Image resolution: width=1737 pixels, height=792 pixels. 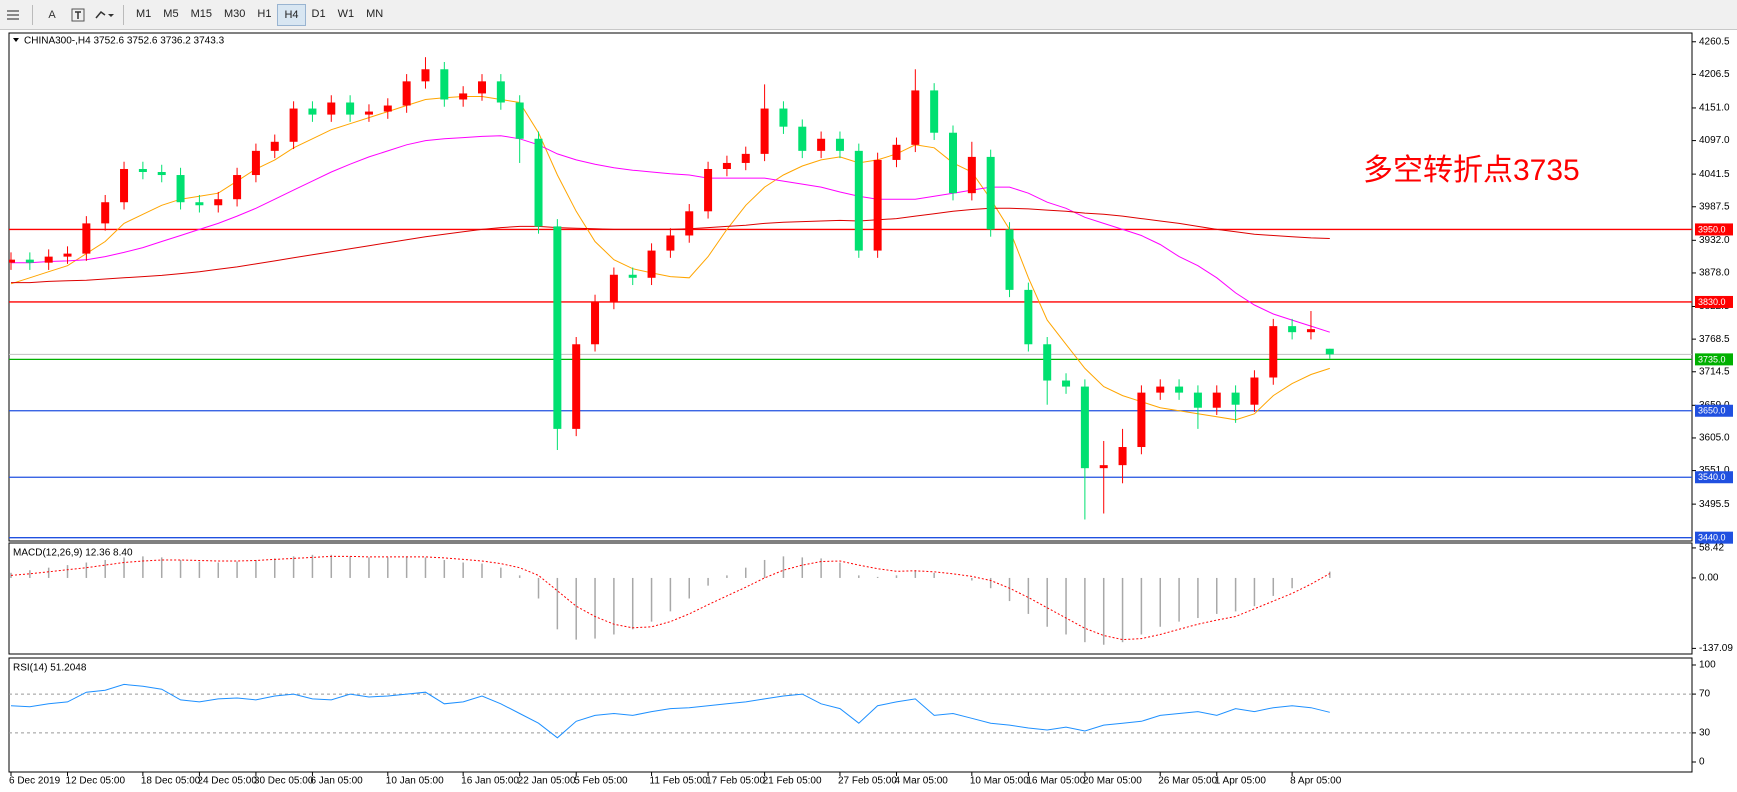 What do you see at coordinates (1712, 538) in the screenshot?
I see `level-label: 3440.0` at bounding box center [1712, 538].